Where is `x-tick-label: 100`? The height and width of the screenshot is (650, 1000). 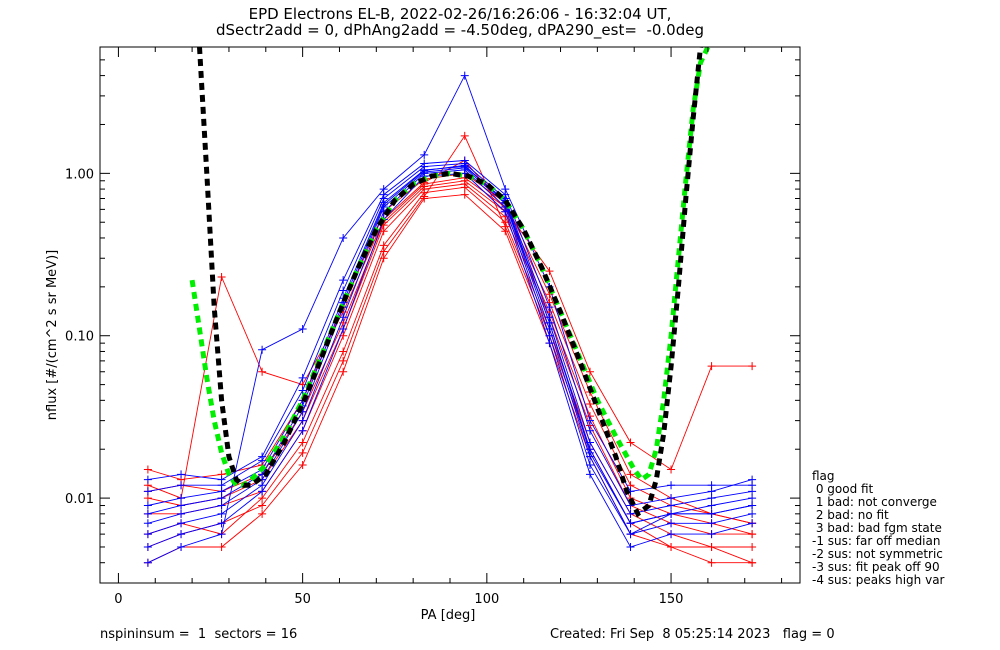 x-tick-label: 100 is located at coordinates (486, 599).